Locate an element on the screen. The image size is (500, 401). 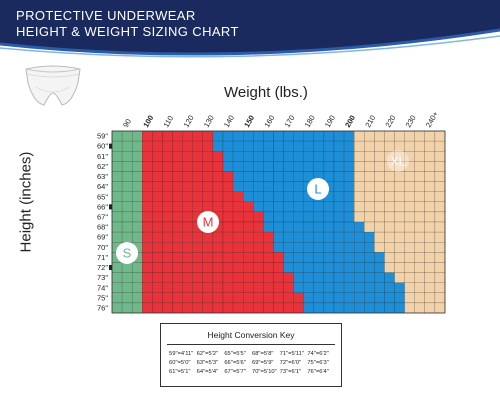
size-badge-s: S is located at coordinates (127, 253).